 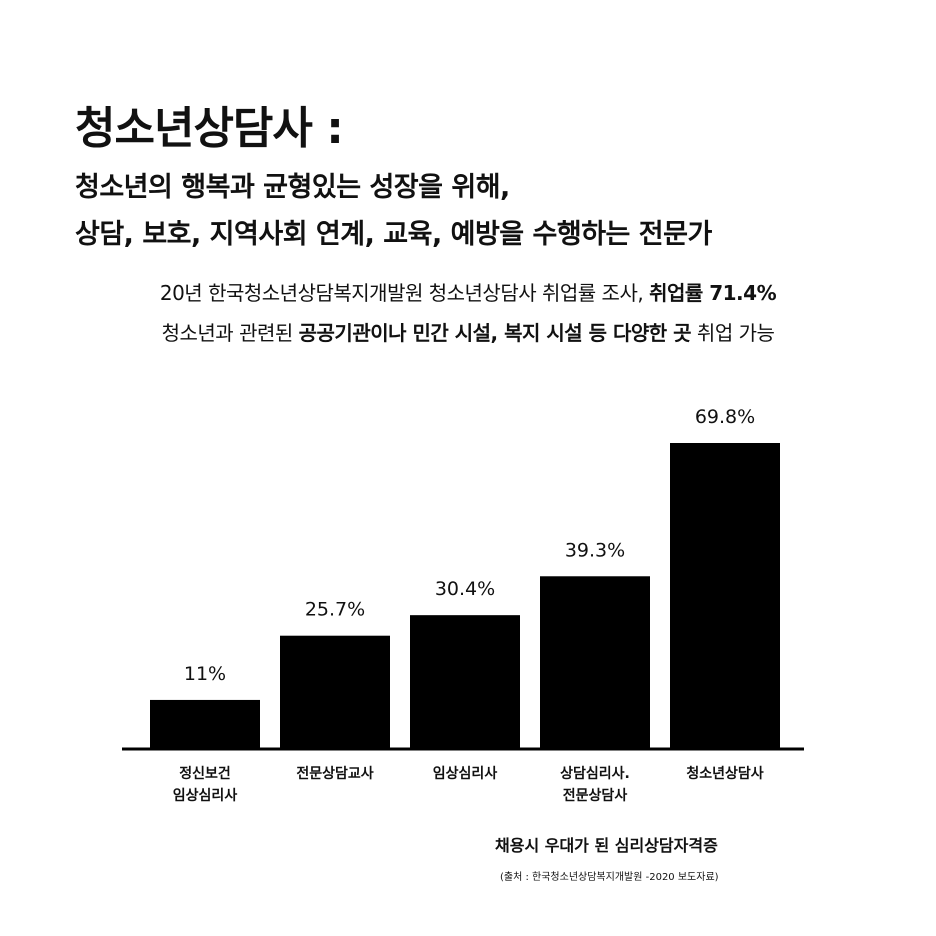 What do you see at coordinates (209, 128) in the screenshot?
I see `page-title: 청소년상담사 :` at bounding box center [209, 128].